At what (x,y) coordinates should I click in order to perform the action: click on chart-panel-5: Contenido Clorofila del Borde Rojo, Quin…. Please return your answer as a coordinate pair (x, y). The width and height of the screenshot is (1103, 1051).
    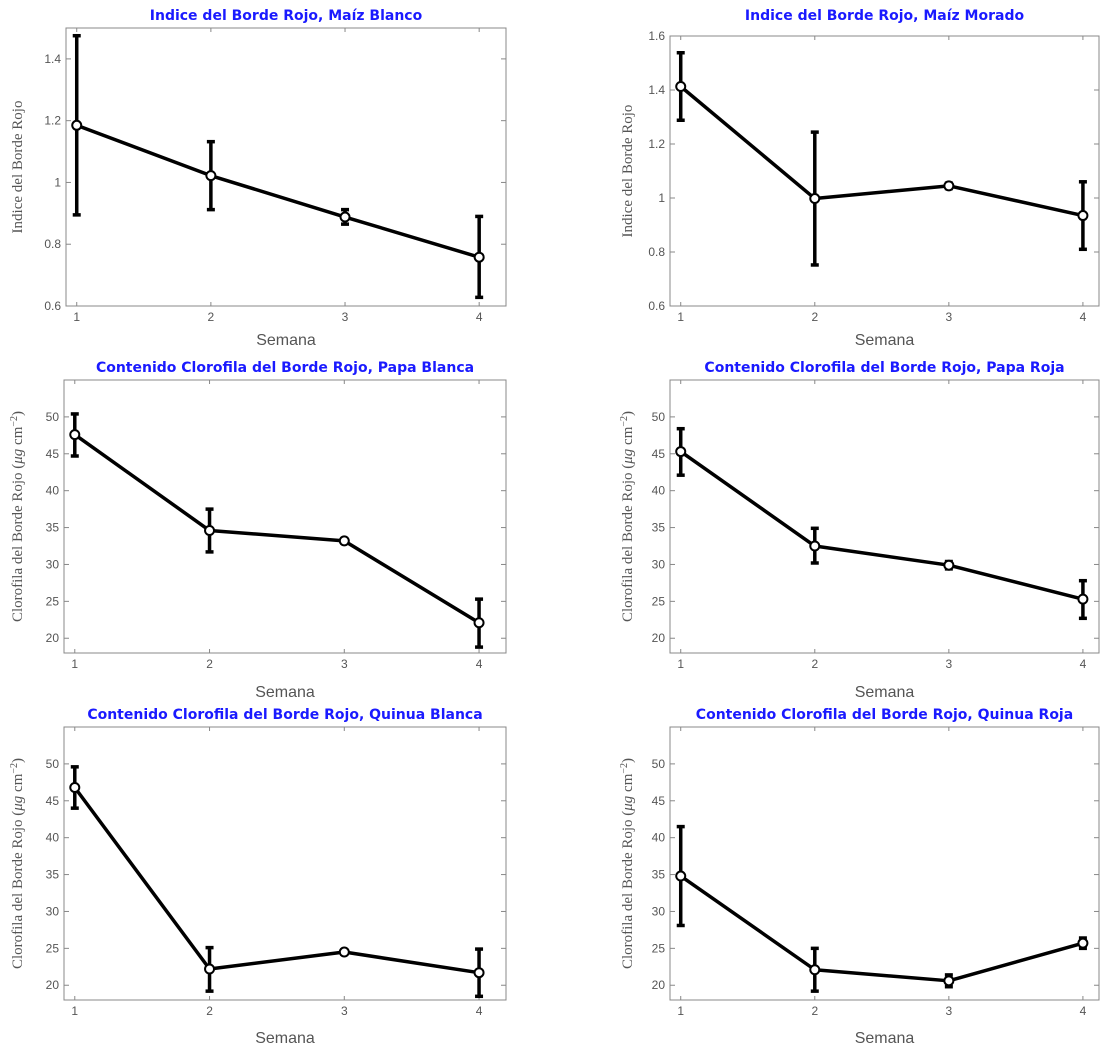
    Looking at the image, I should click on (258, 877).